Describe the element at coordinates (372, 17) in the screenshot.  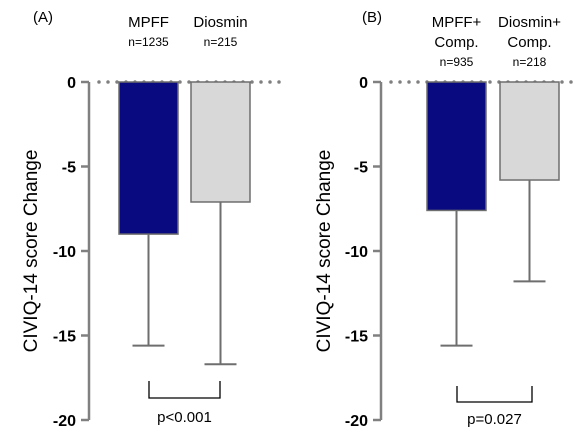
I see `panel-label: (B)` at that location.